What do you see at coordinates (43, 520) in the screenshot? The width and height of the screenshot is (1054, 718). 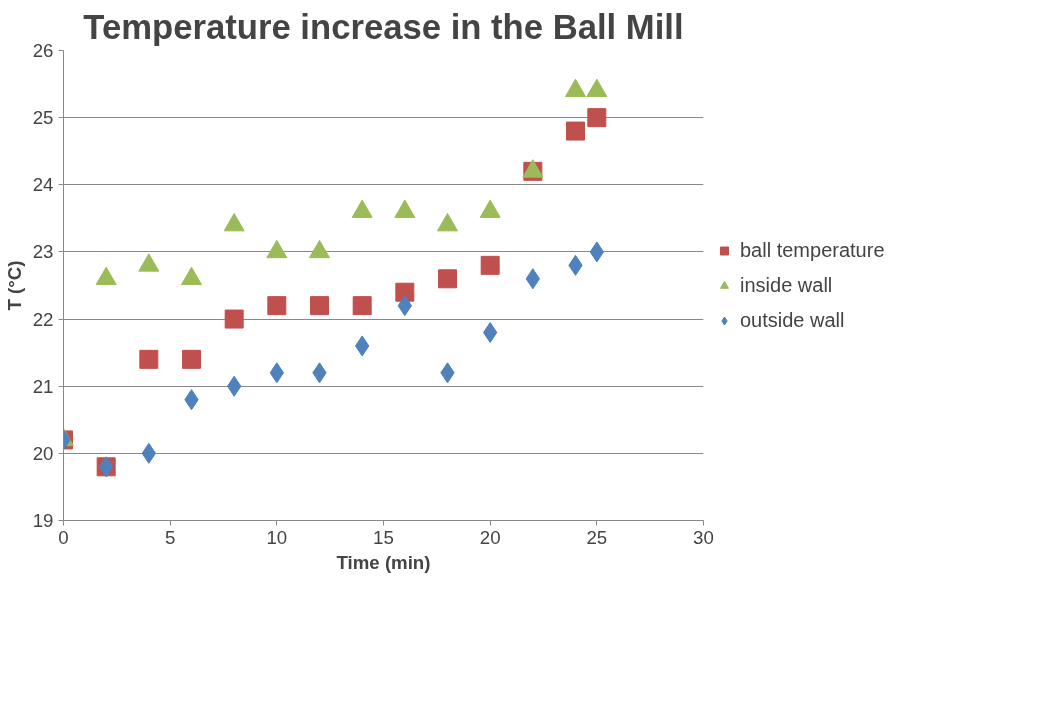 I see `y-tick-label: 19` at bounding box center [43, 520].